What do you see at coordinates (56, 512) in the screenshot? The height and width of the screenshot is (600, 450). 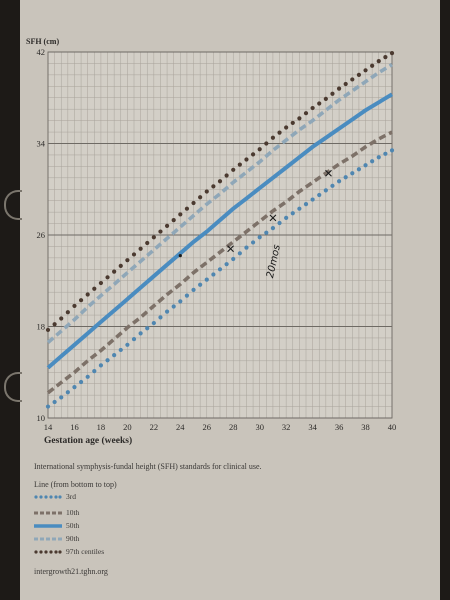 I see `legend-item-10th: 10th` at bounding box center [56, 512].